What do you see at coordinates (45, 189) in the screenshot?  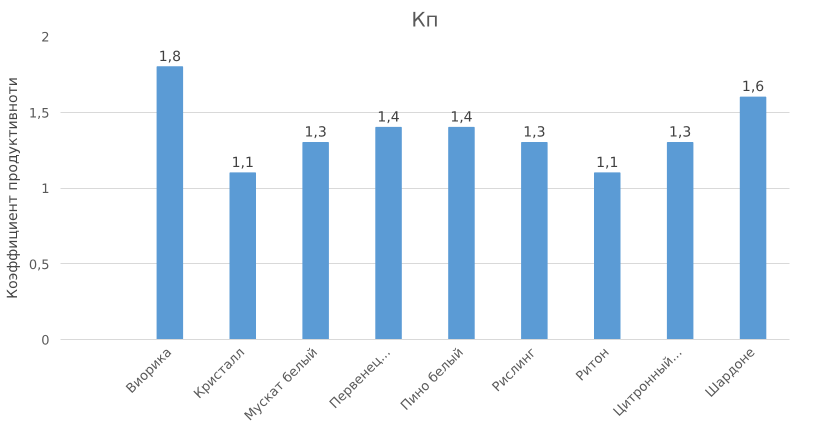 I see `y-tick-label: 1` at bounding box center [45, 189].